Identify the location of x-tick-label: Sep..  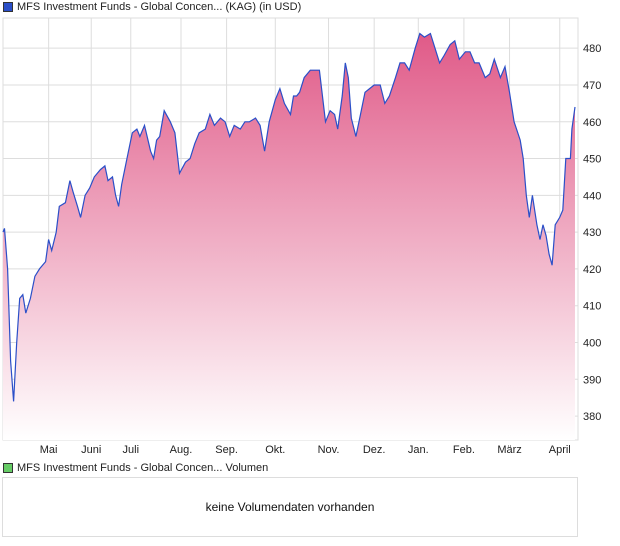
(226, 450).